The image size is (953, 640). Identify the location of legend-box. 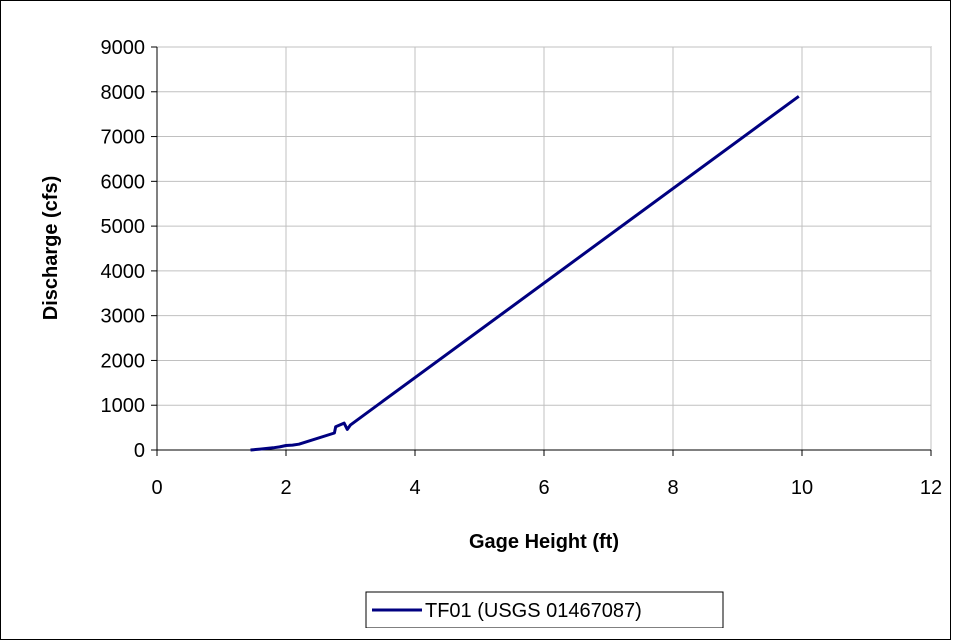
(544, 609).